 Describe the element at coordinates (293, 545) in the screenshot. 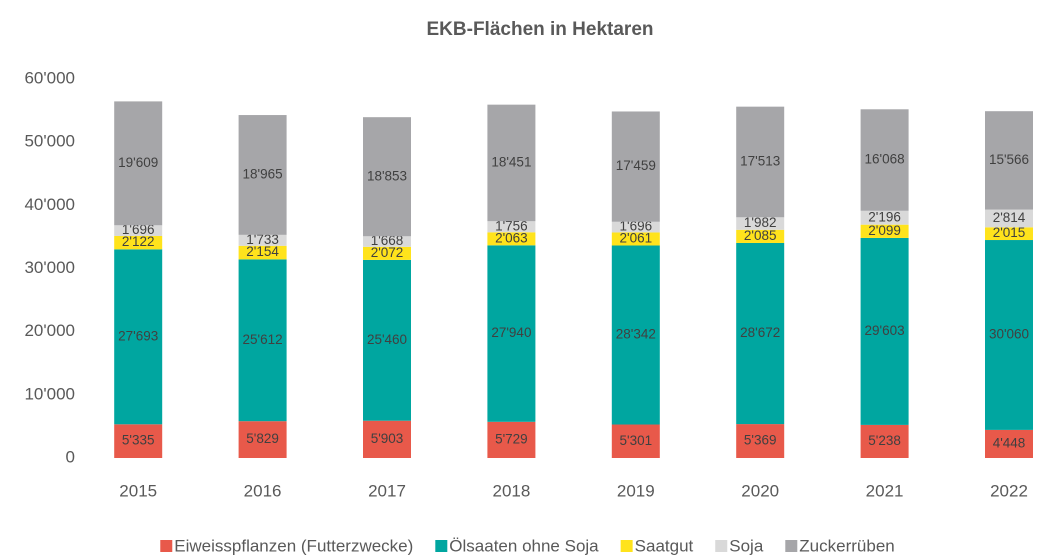

I see `legend-label: Eiweisspflanzen (Futterzwecke)` at that location.